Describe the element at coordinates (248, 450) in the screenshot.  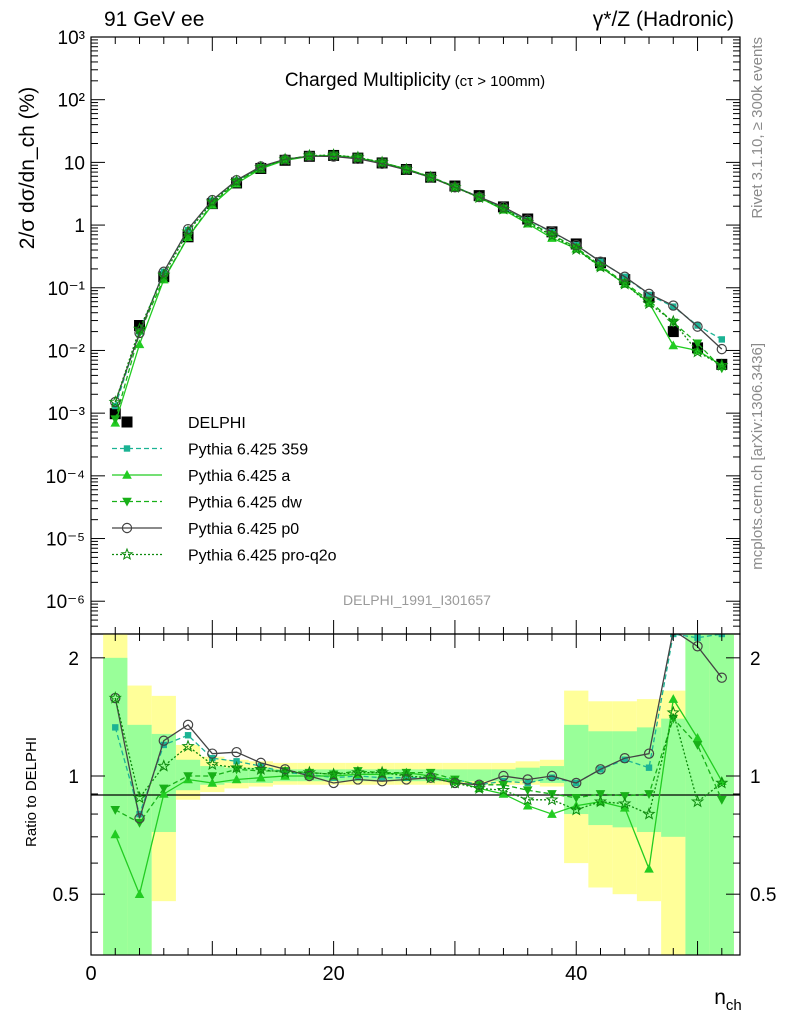
I see `legend-label: Pythia 6.425 359` at that location.